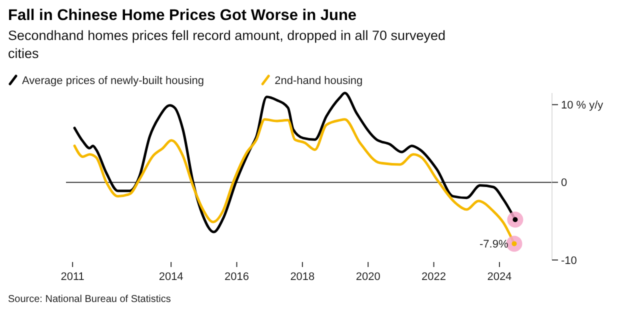 Image resolution: width=637 pixels, height=322 pixels. Describe the element at coordinates (89, 299) in the screenshot. I see `source-note: Source: National Bureau of Statistics` at that location.